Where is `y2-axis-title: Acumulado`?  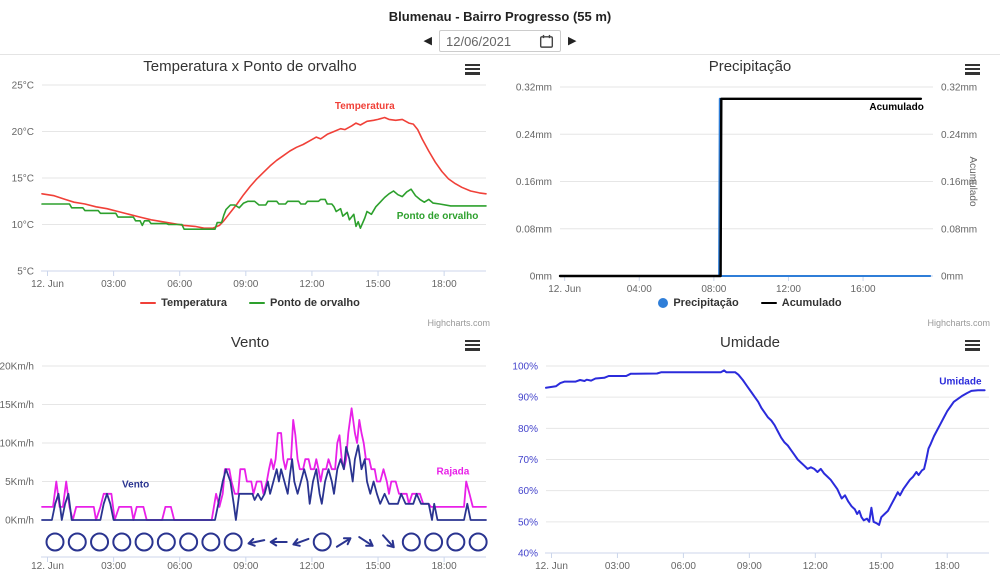 y2-axis-title: Acumulado is located at coordinates (972, 181).